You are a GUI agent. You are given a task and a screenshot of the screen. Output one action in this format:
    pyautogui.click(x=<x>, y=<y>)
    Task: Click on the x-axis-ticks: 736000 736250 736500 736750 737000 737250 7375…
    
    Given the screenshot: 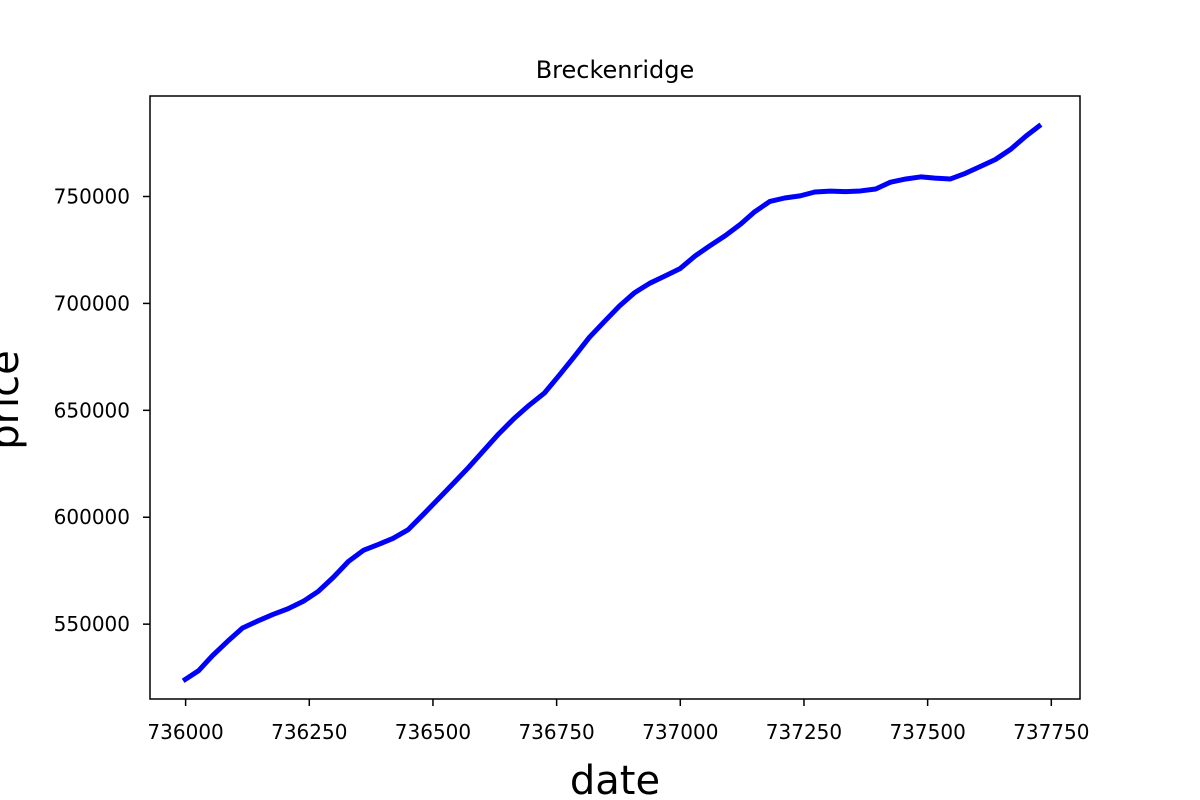 What is the action you would take?
    pyautogui.click(x=618, y=721)
    